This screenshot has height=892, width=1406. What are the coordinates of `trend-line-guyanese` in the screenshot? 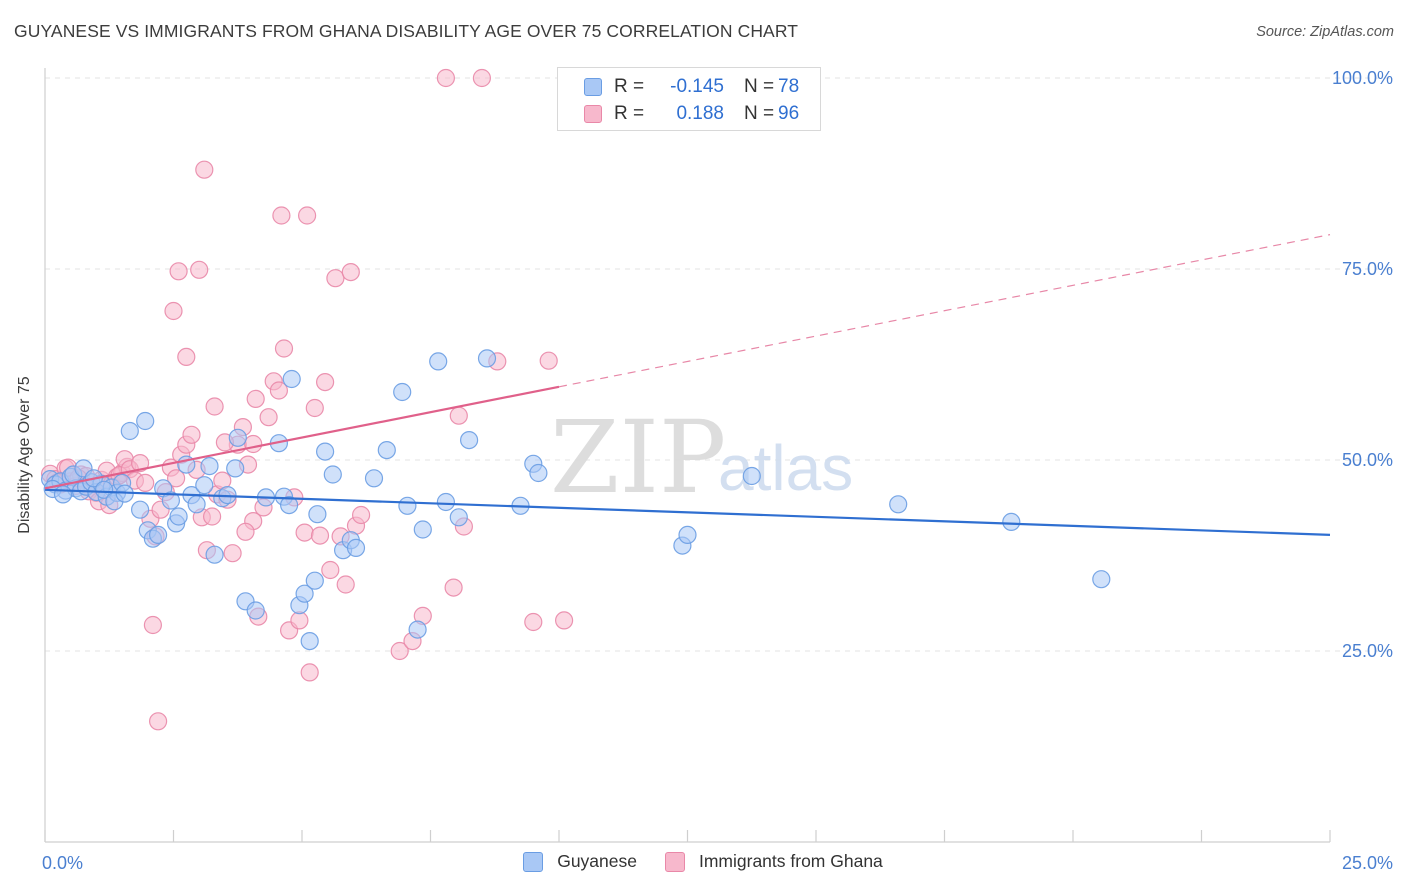 It's located at (687, 512).